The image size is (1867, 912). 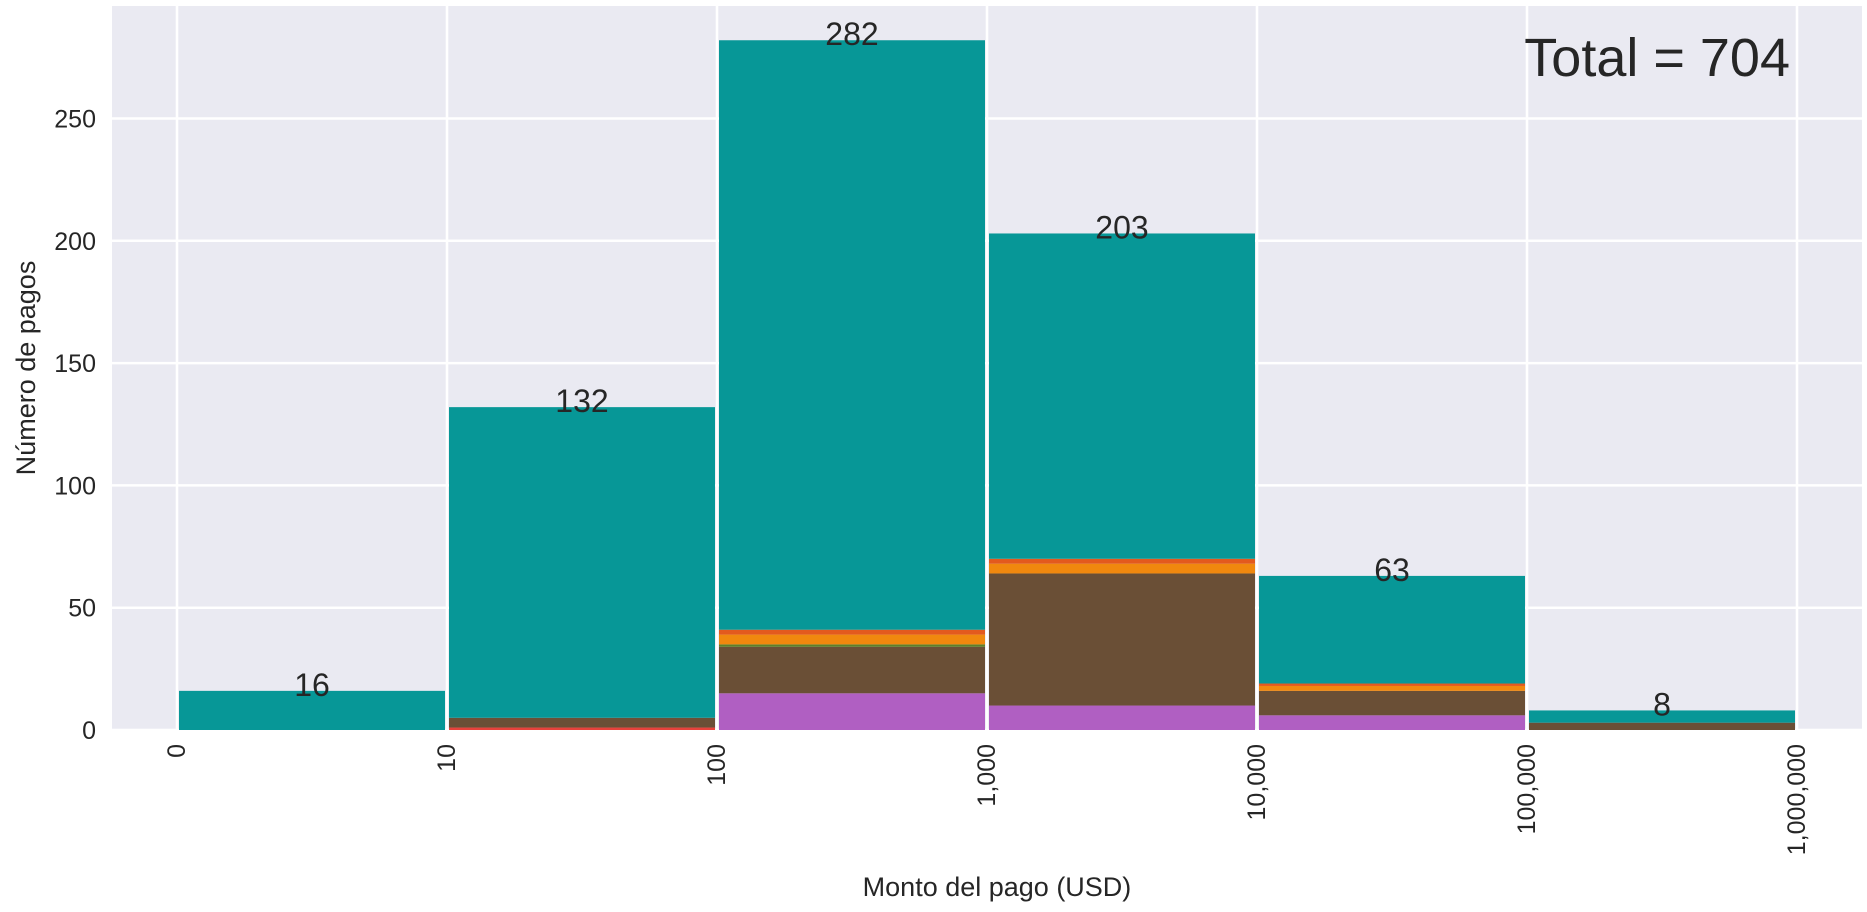 I want to click on y-tick-label: 50, so click(x=82, y=609).